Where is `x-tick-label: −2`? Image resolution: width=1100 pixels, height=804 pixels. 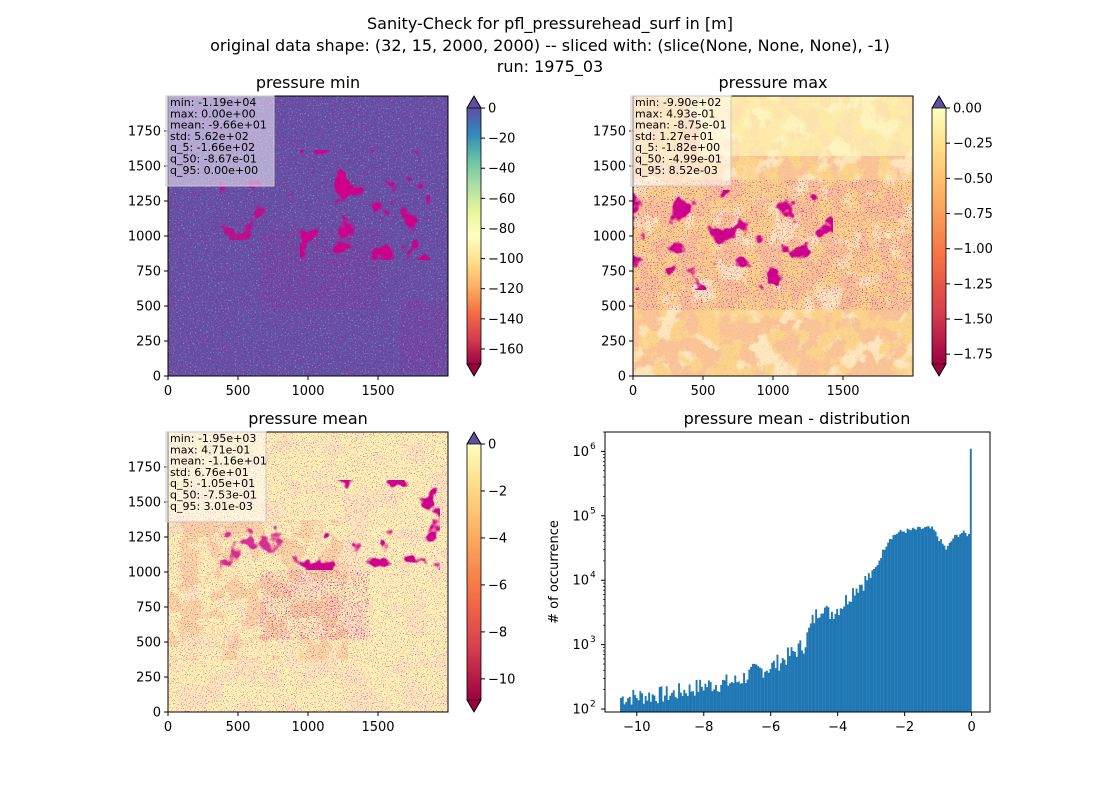
x-tick-label: −2 is located at coordinates (904, 727).